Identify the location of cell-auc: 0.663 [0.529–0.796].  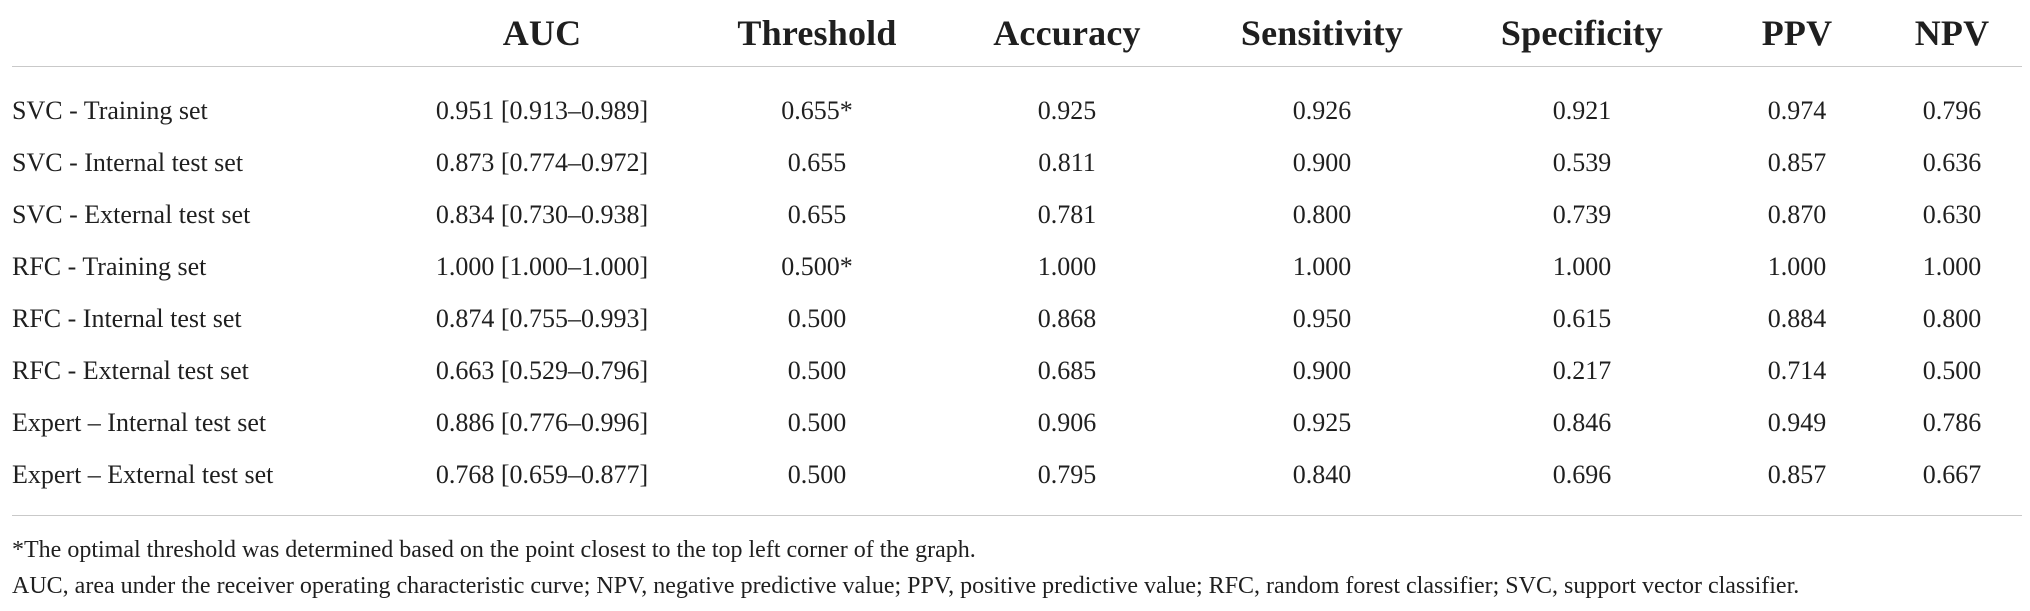
(542, 370).